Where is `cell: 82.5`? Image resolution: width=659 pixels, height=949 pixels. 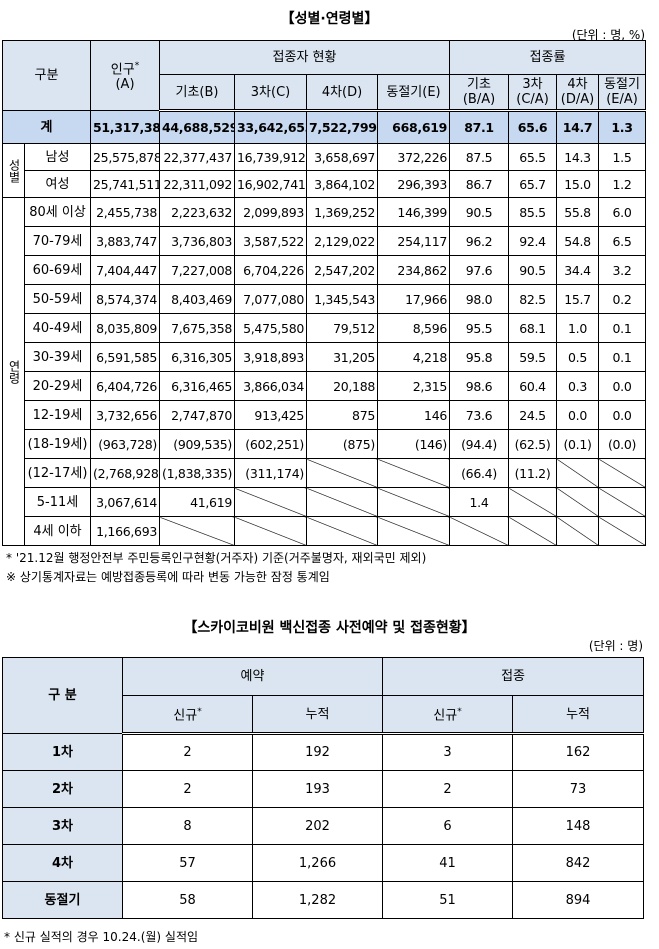
cell: 82.5 is located at coordinates (533, 299).